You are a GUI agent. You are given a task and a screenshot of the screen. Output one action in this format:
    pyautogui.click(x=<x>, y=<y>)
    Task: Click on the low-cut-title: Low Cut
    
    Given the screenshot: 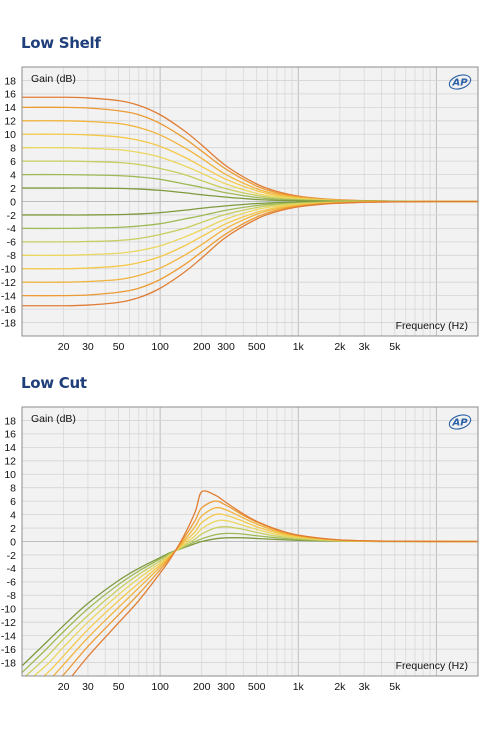 What is the action you would take?
    pyautogui.click(x=54, y=383)
    